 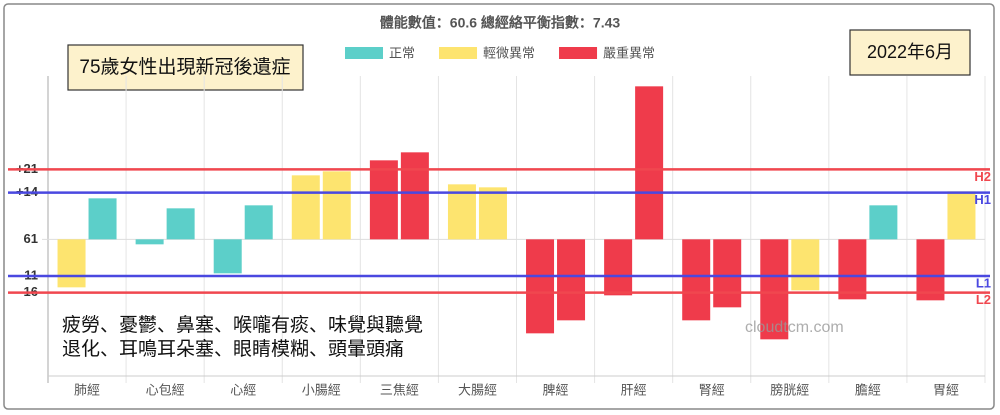 I want to click on symptom-text: 疲勞、憂鬱、鼻塞、喉嚨有痰、味覺與聽覺, so click(x=242, y=325).